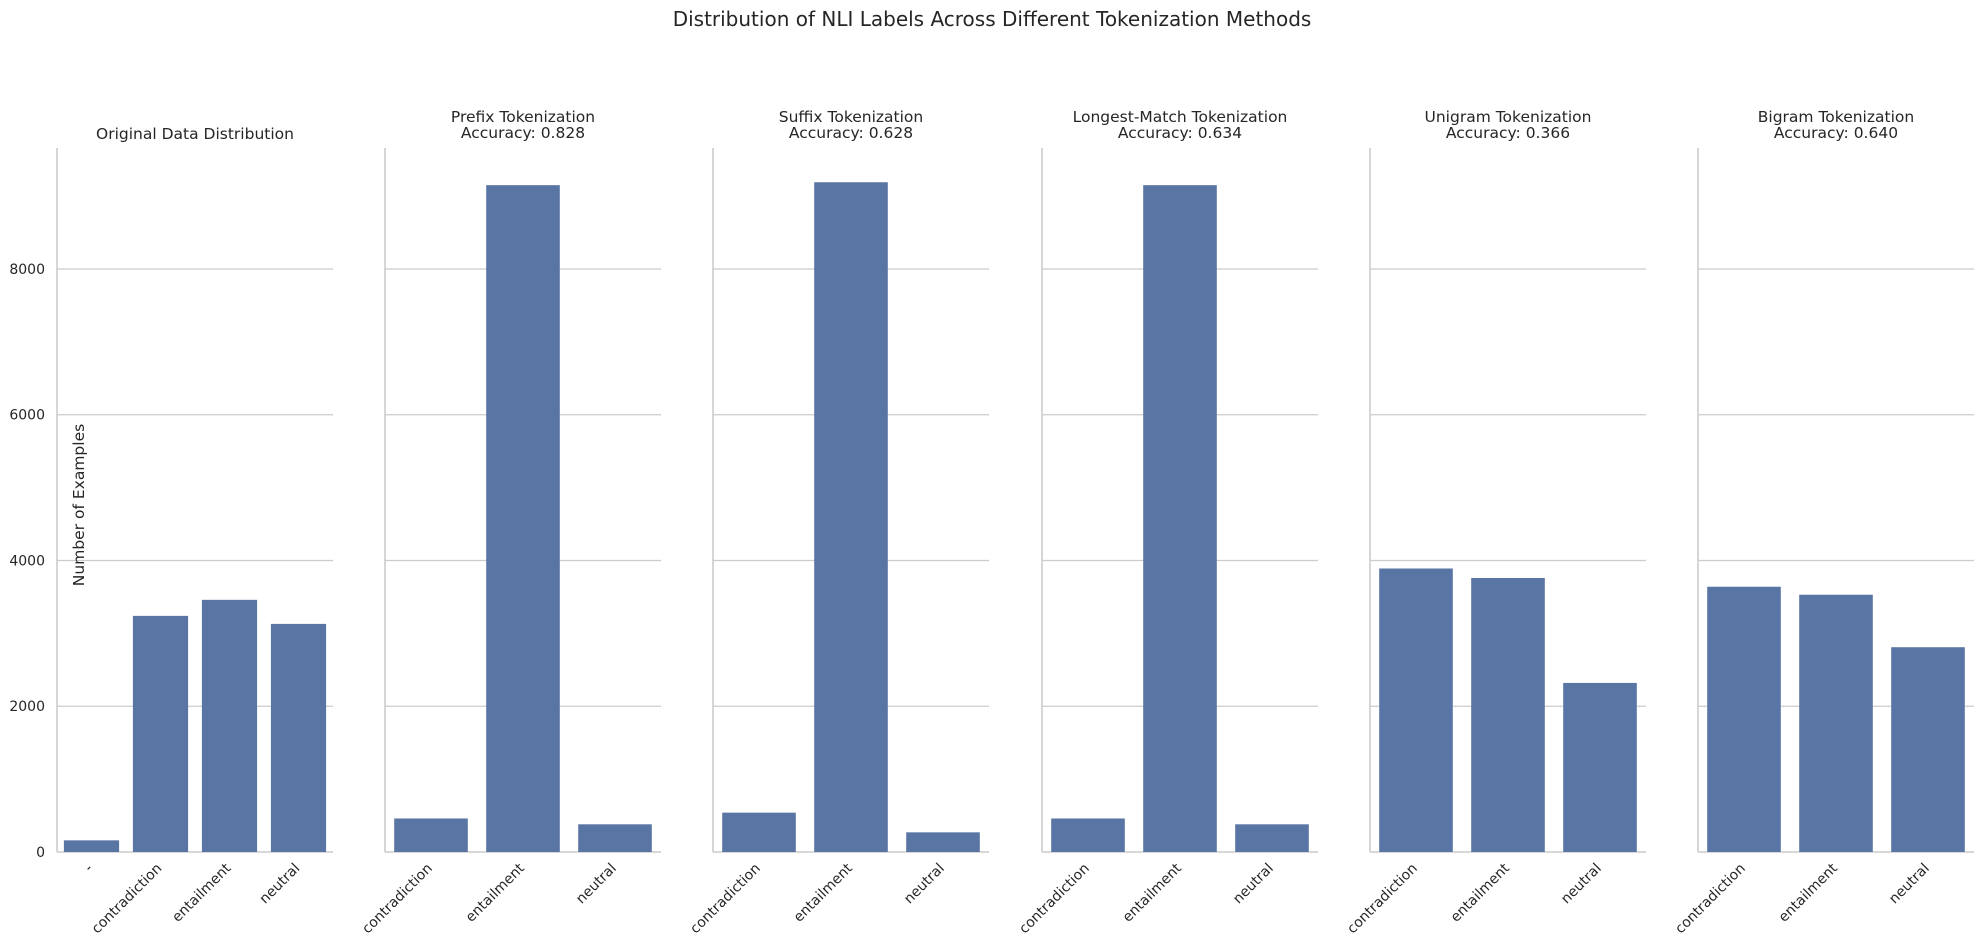  I want to click on bar-dash, so click(91, 846).